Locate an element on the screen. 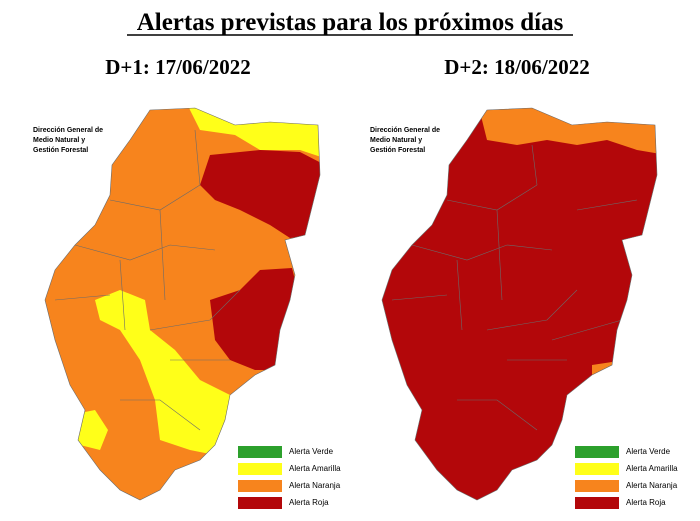  map-heading: D+2: 18/06/2022 is located at coordinates (517, 67).